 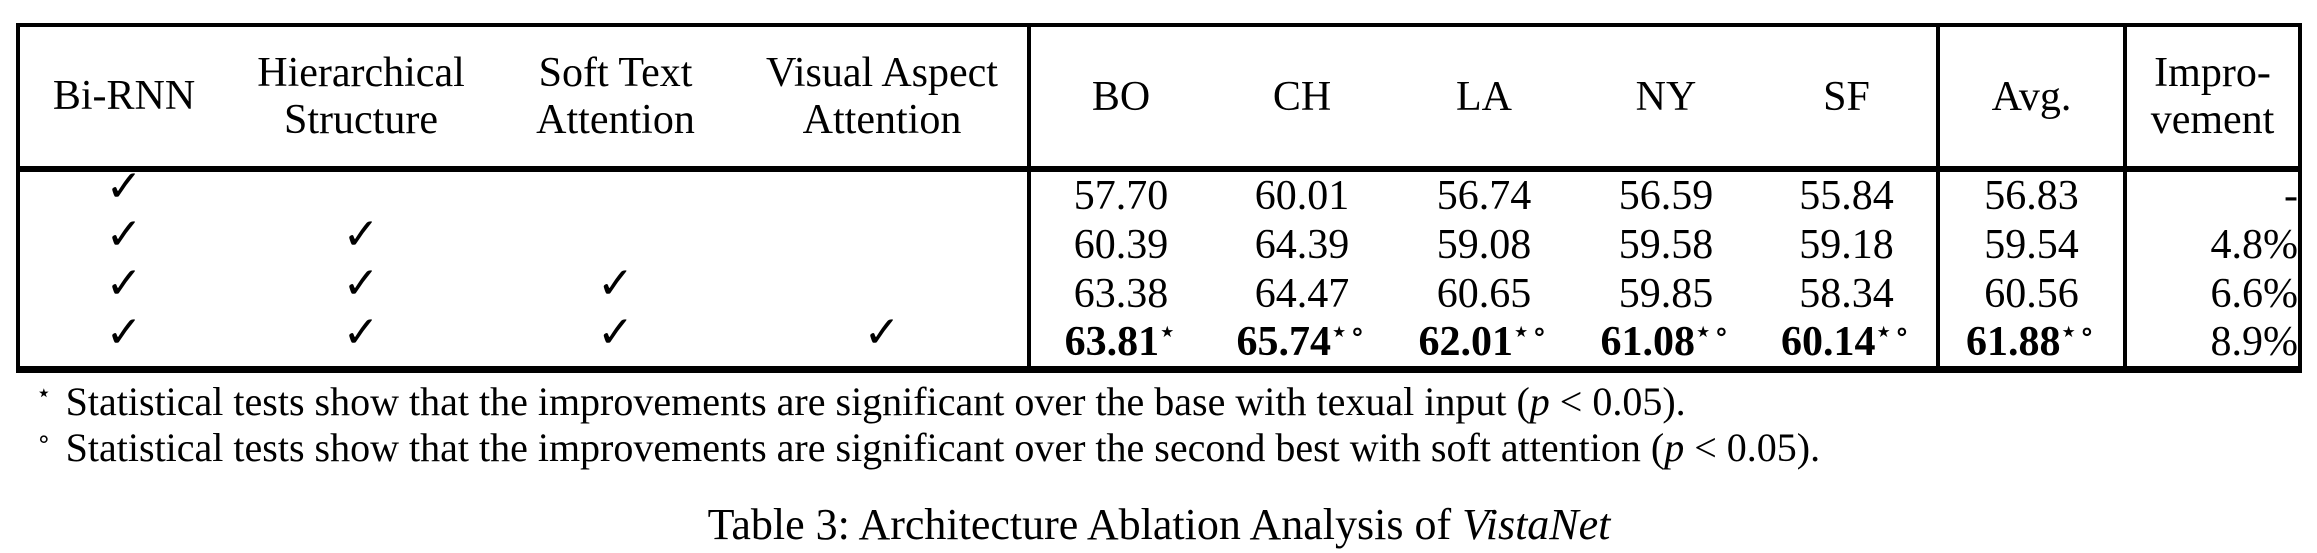 I want to click on improvement-value: 4.8%, so click(x=2254, y=244).